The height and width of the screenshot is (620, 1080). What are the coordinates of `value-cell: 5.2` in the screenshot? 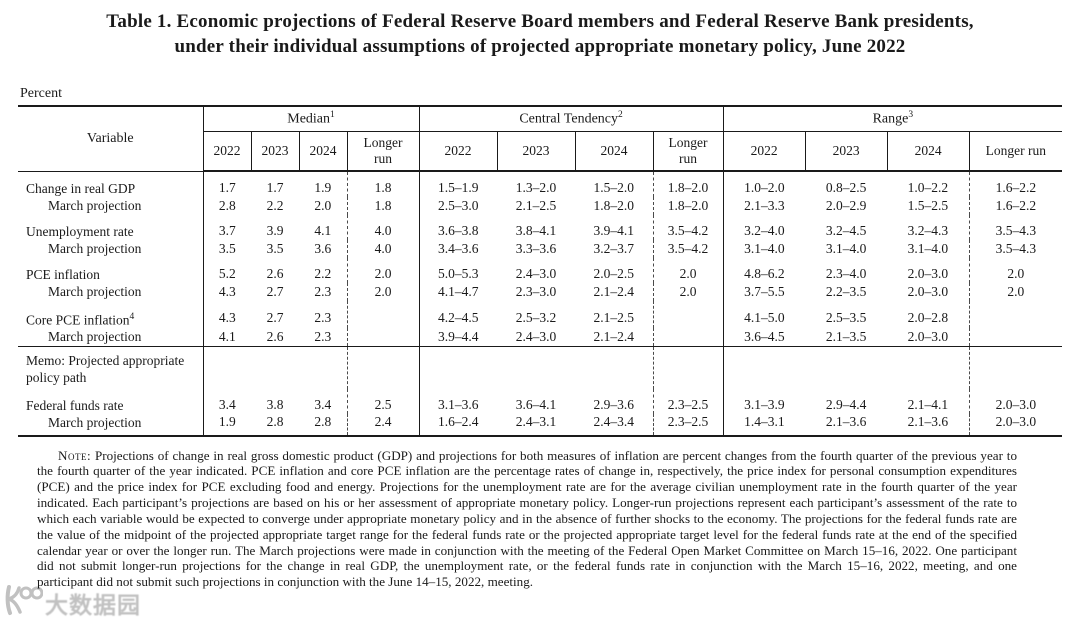 It's located at (226, 270).